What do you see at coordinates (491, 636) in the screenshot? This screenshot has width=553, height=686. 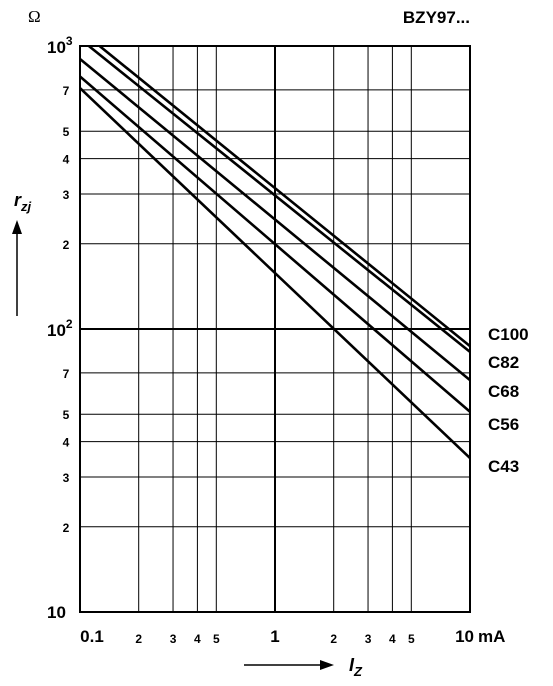 I see `x-unit-label: mA` at bounding box center [491, 636].